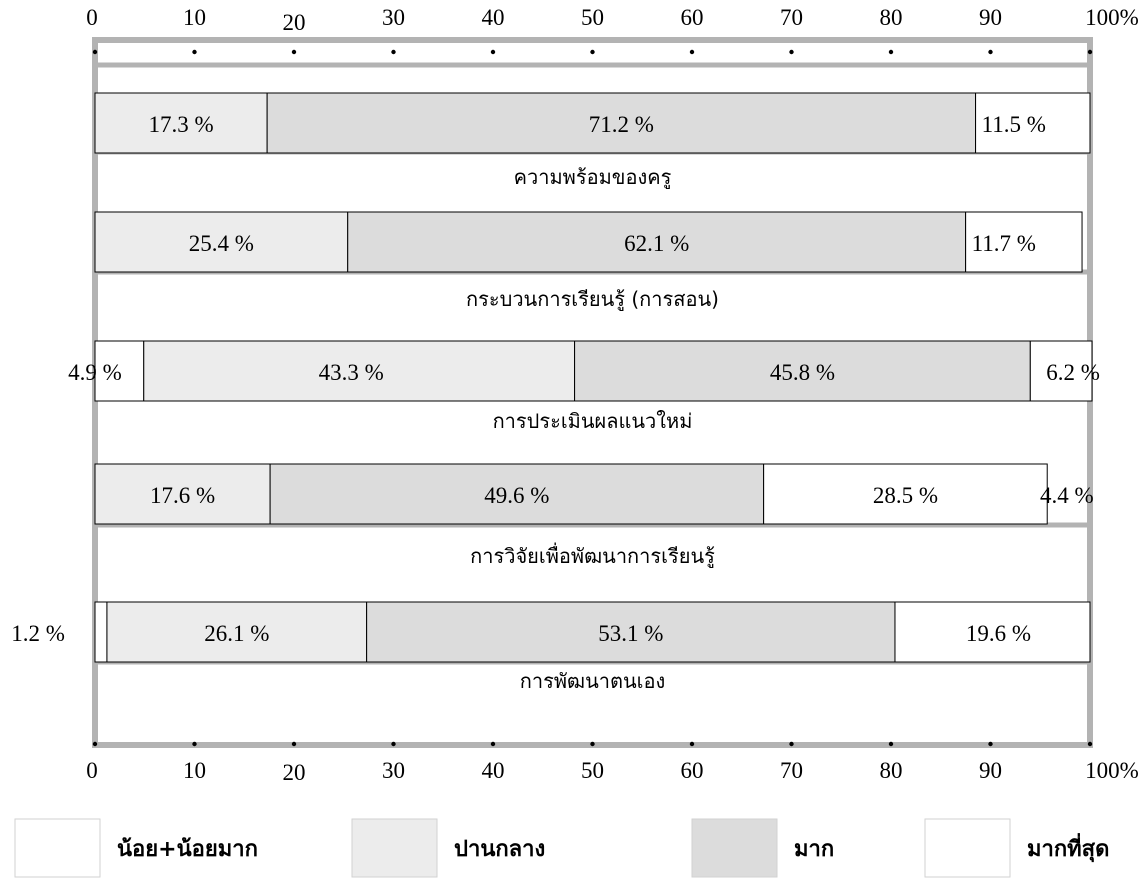 The width and height of the screenshot is (1146, 879). Describe the element at coordinates (814, 849) in the screenshot. I see `legend-label-3: มาก` at that location.